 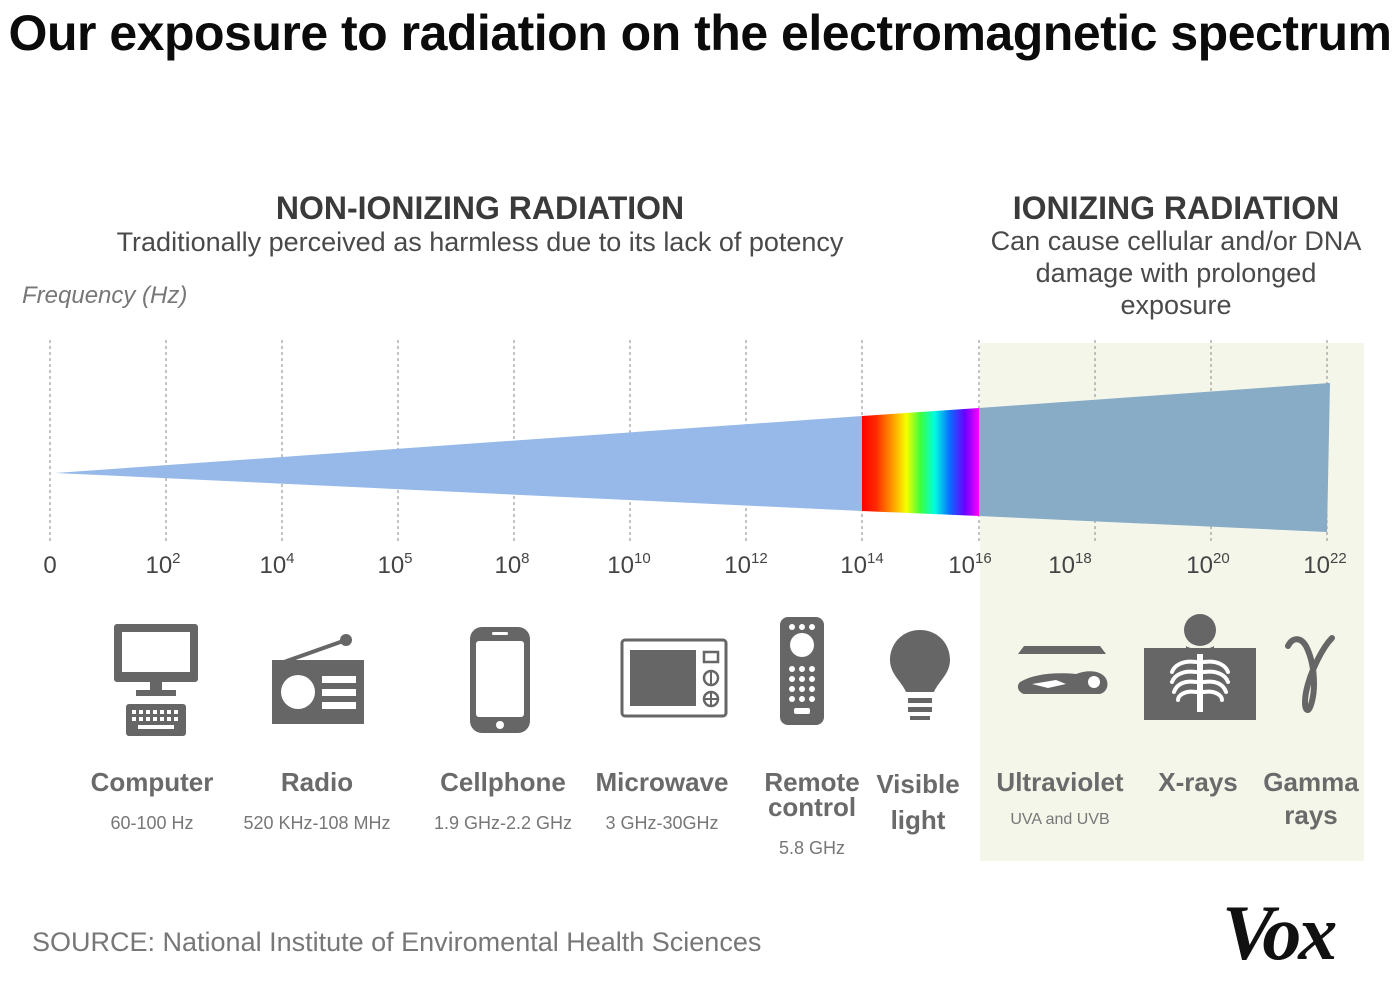 I want to click on tick-label: 10², so click(x=163, y=564).